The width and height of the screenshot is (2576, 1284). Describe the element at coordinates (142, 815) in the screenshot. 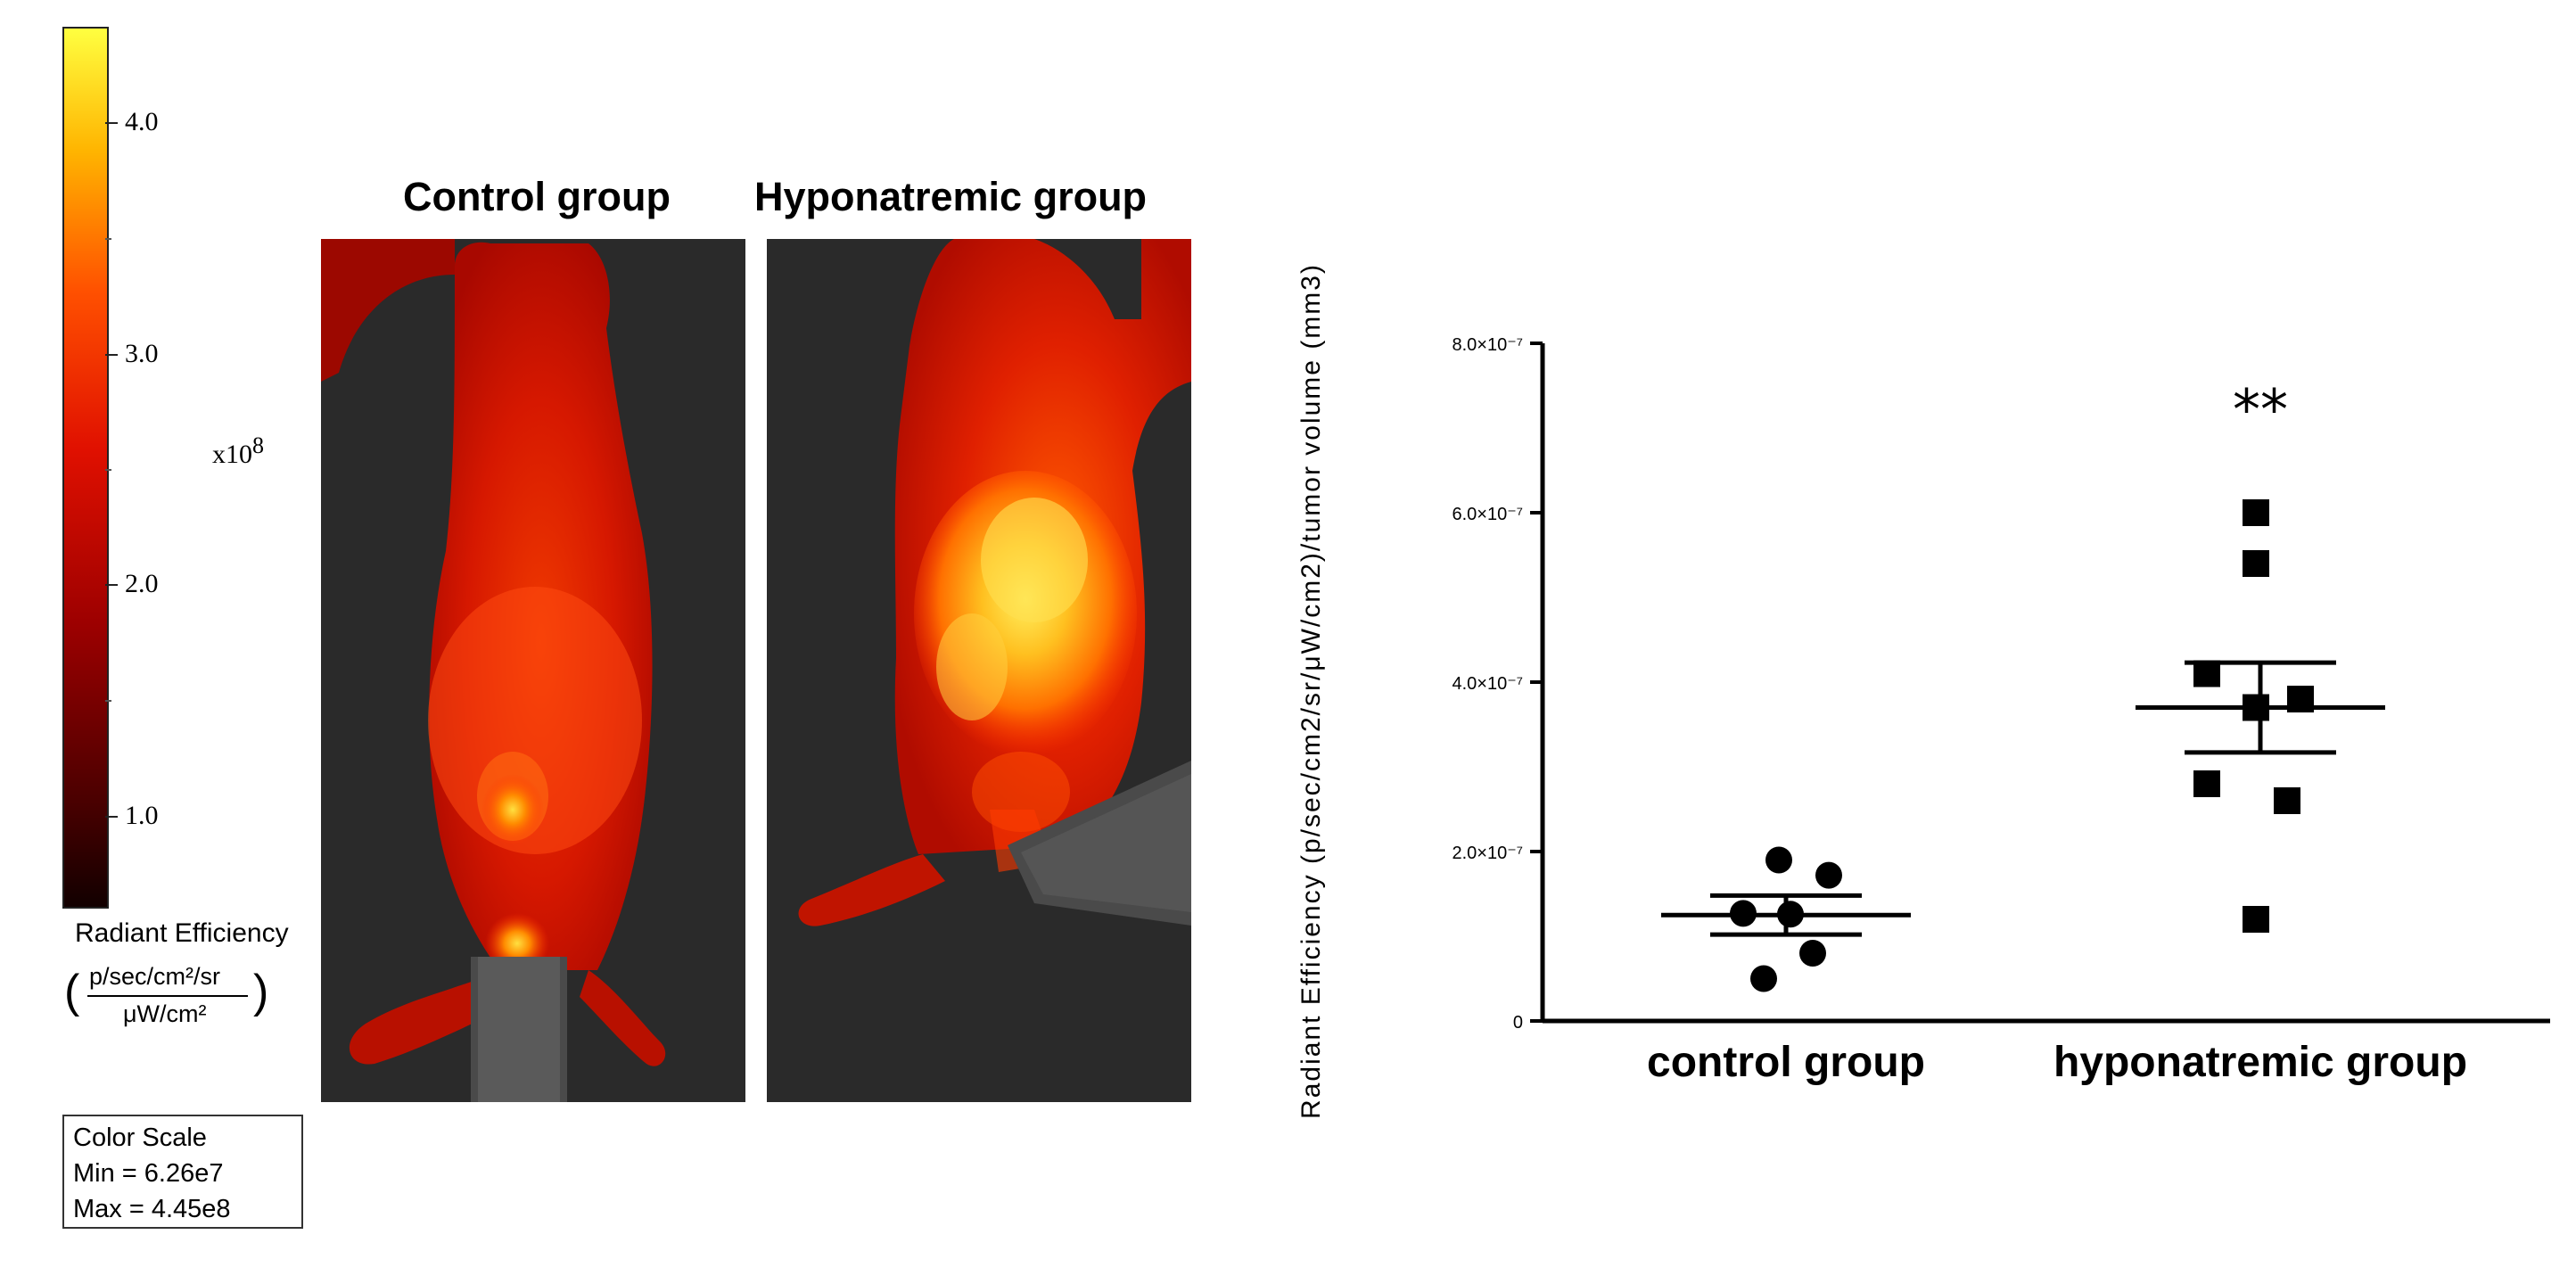

I see `colorbar-tick-label: 1.0` at that location.